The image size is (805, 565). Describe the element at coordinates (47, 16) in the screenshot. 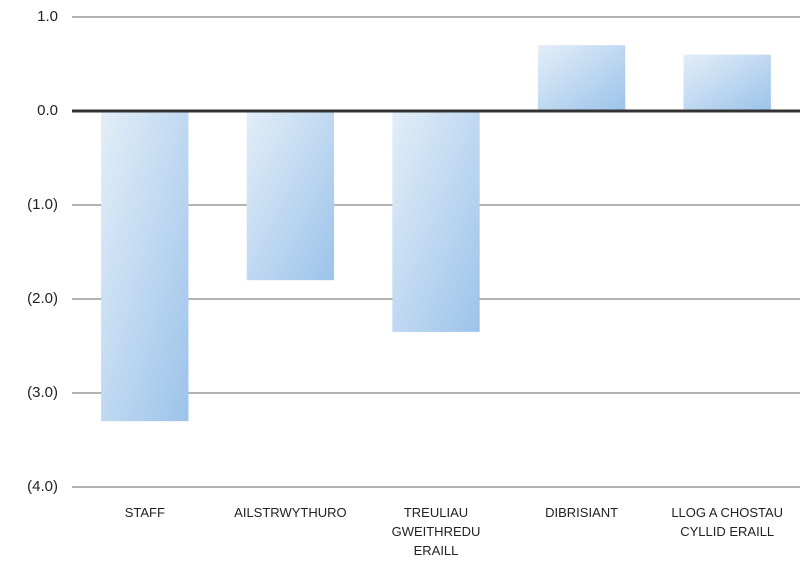

I see `y-tick-label: 1.0` at that location.